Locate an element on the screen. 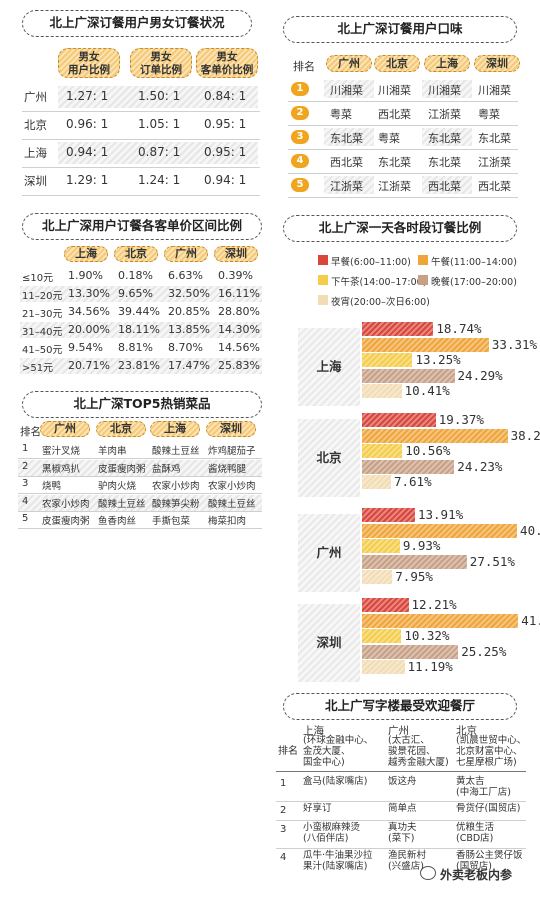  bar-value-label: 10.56% is located at coordinates (428, 450).